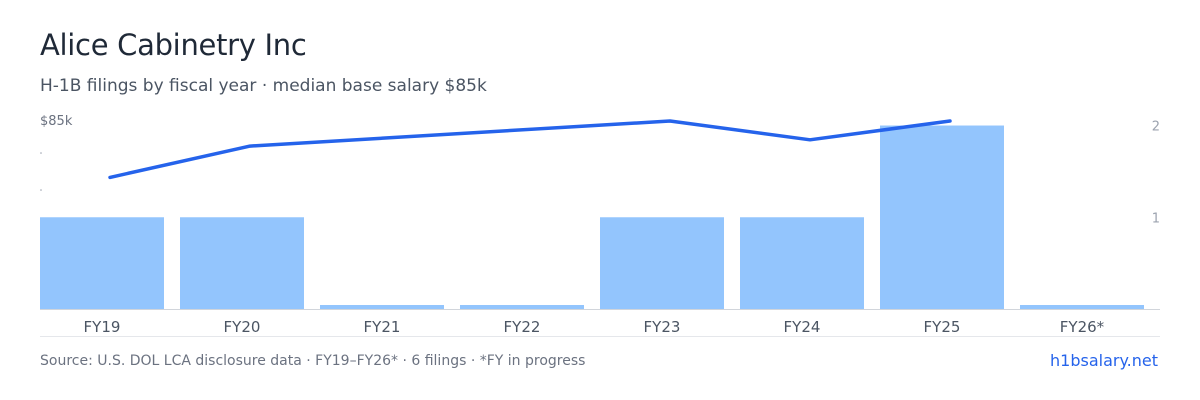 This screenshot has width=1200, height=400. What do you see at coordinates (242, 263) in the screenshot?
I see `bar-fy20` at bounding box center [242, 263].